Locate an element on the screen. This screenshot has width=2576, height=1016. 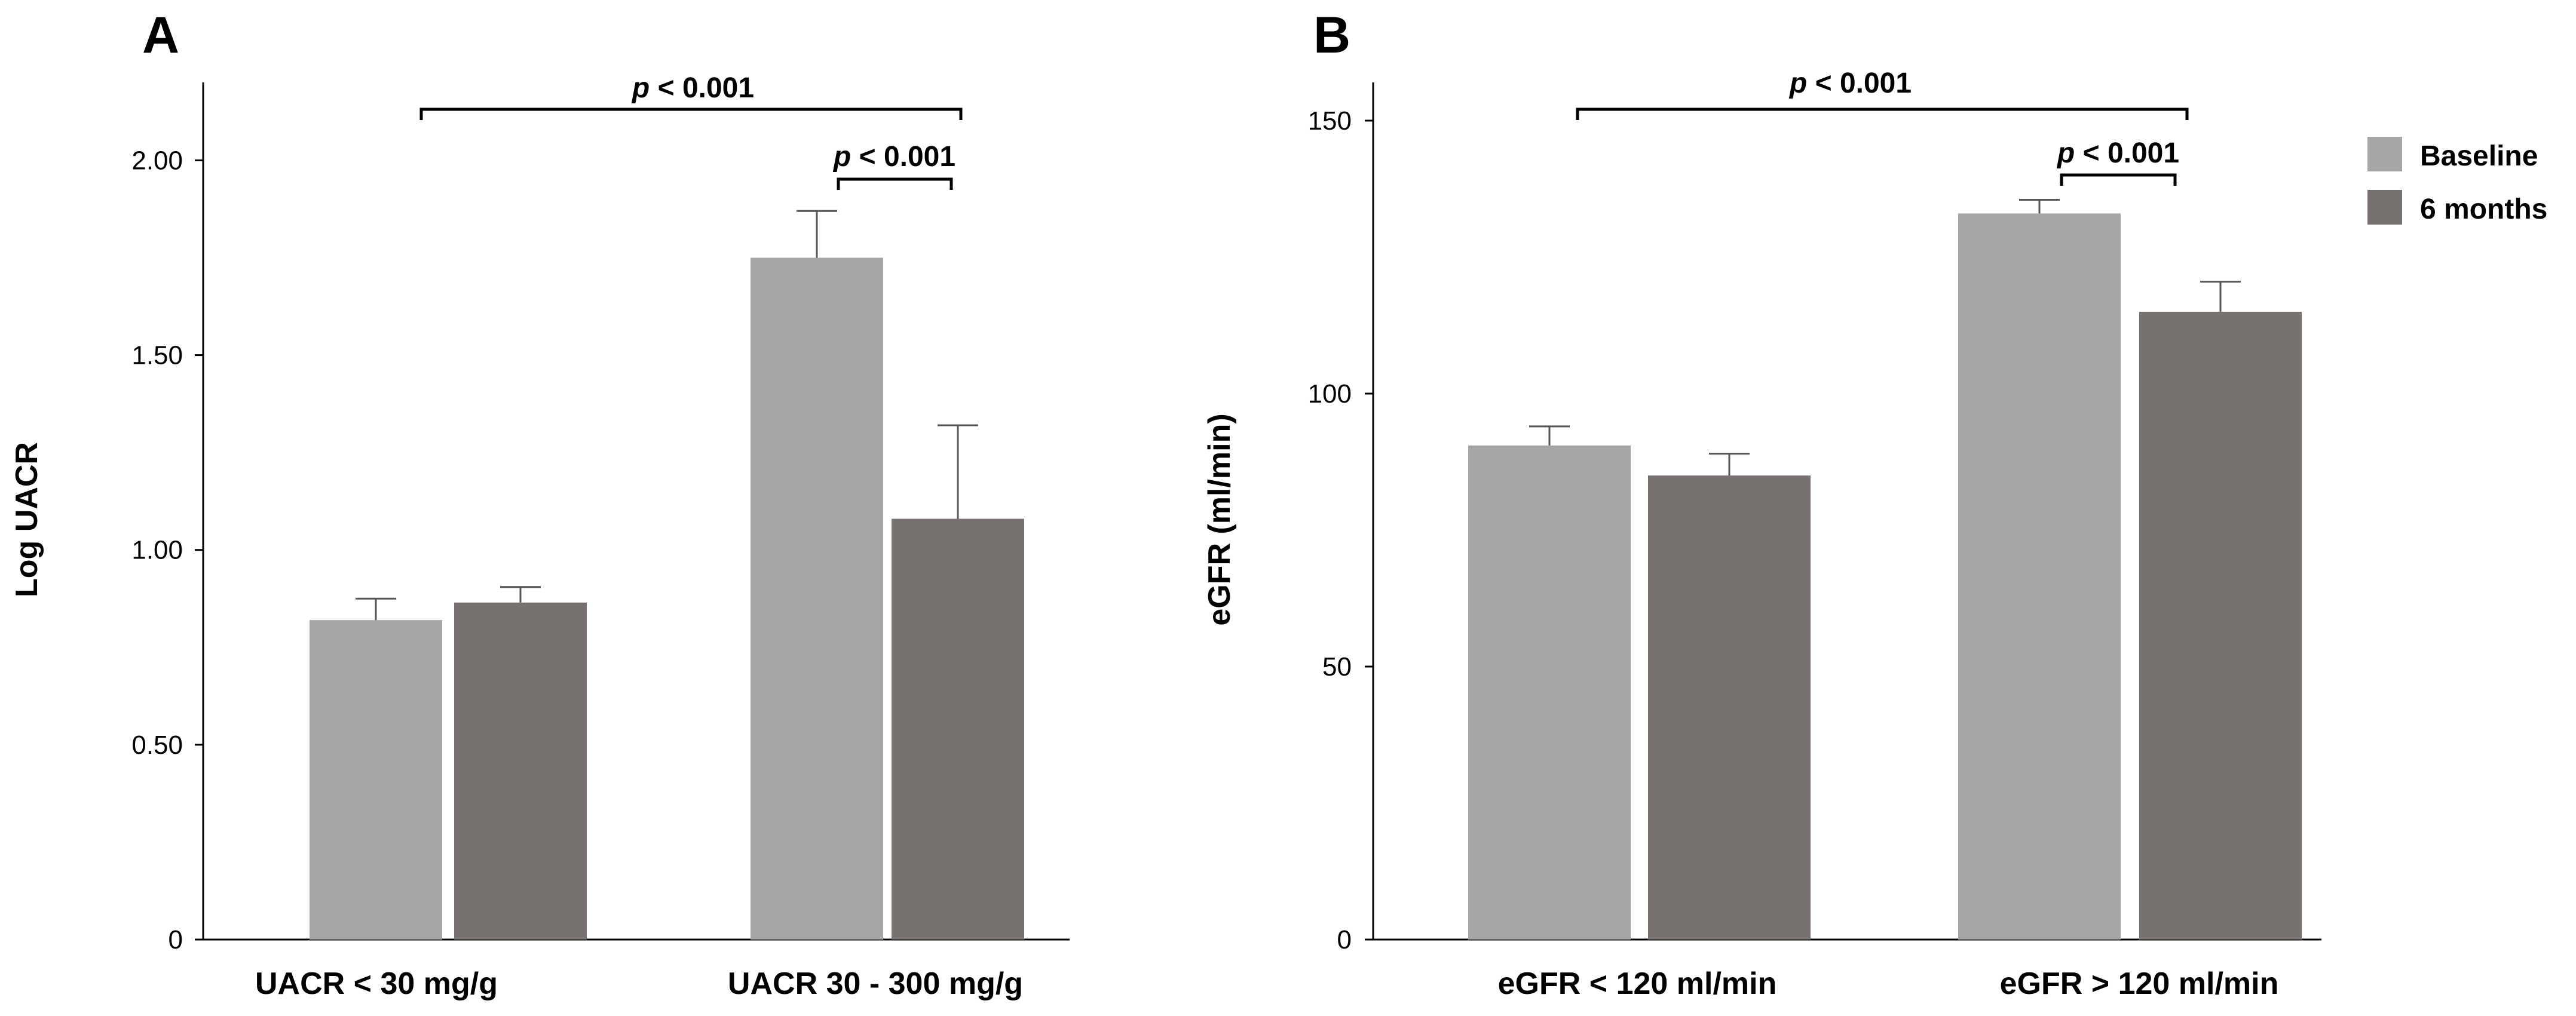
panel-b-letter: B is located at coordinates (1331, 35).